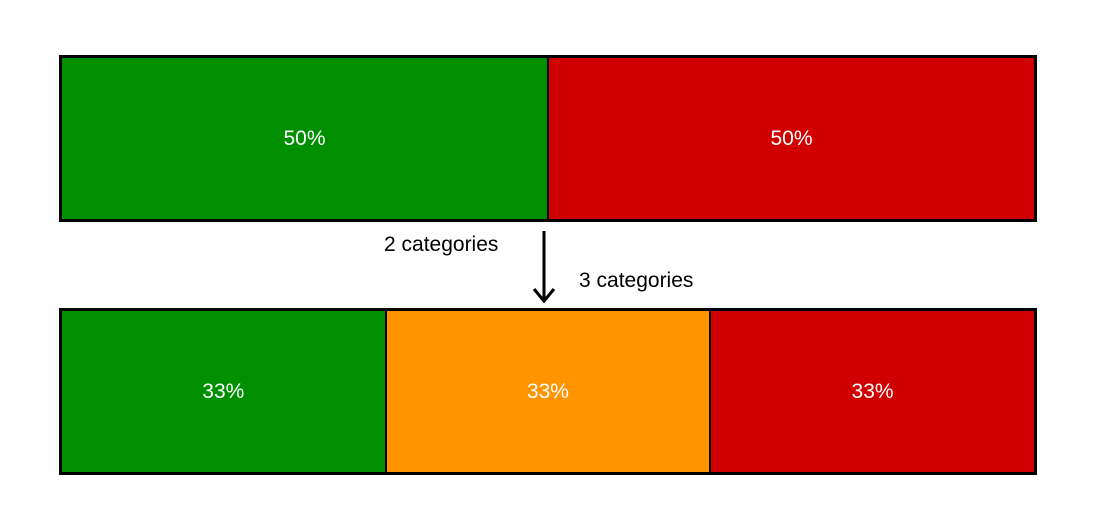 The width and height of the screenshot is (1095, 505). I want to click on bottom-bar-segment-green-label: 33%, so click(223, 391).